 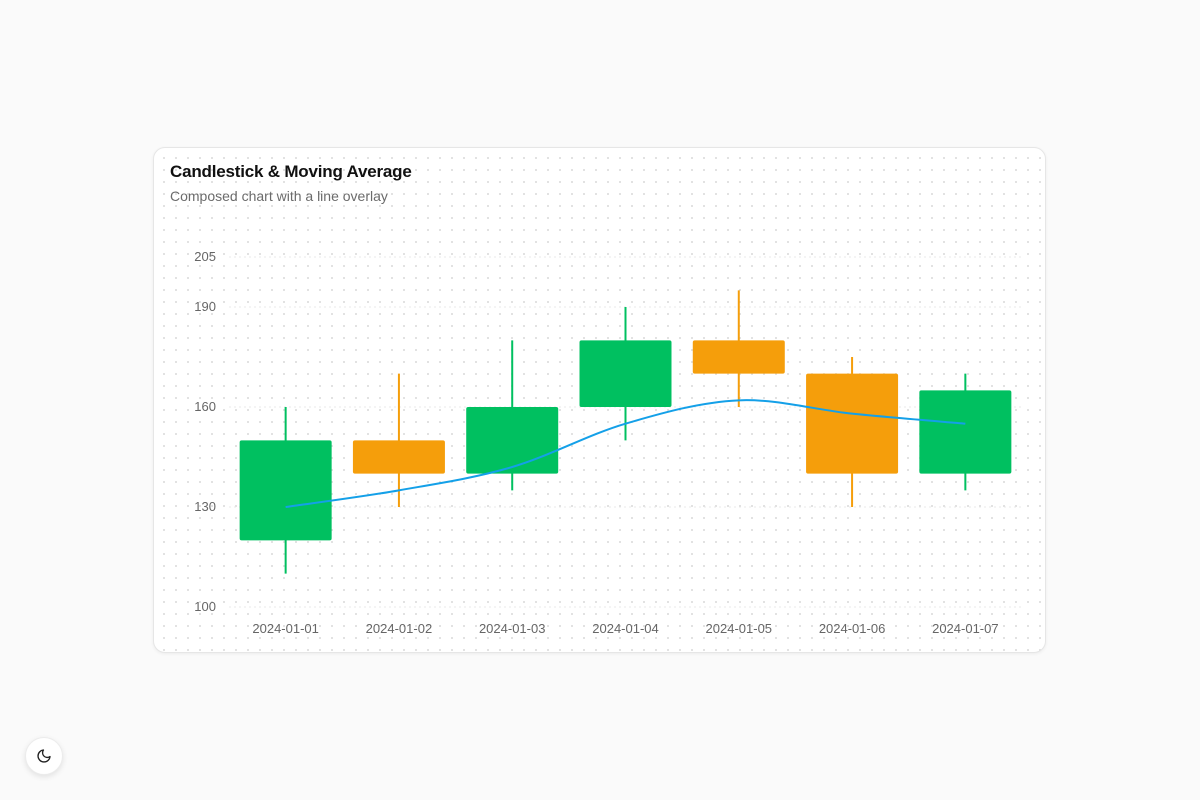 What do you see at coordinates (399, 628) in the screenshot?
I see `x-tick-label: 2024-01-02` at bounding box center [399, 628].